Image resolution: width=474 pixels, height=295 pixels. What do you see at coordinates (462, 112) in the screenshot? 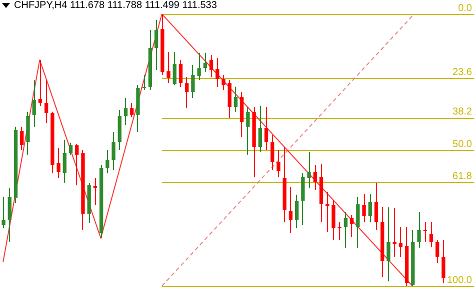
I see `ref-line-label: 38.2` at bounding box center [462, 112].